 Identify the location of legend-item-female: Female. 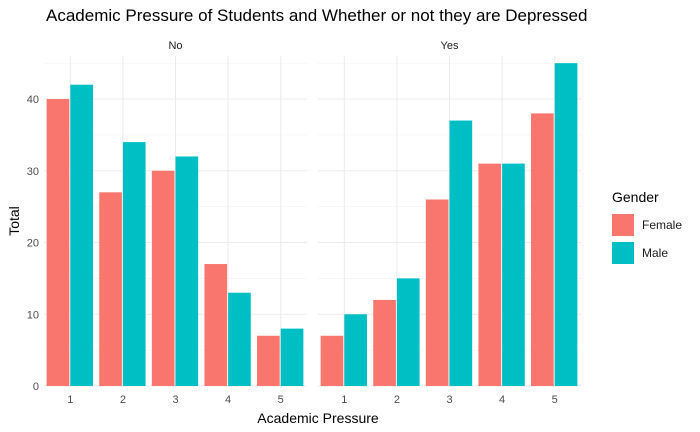
(647, 225).